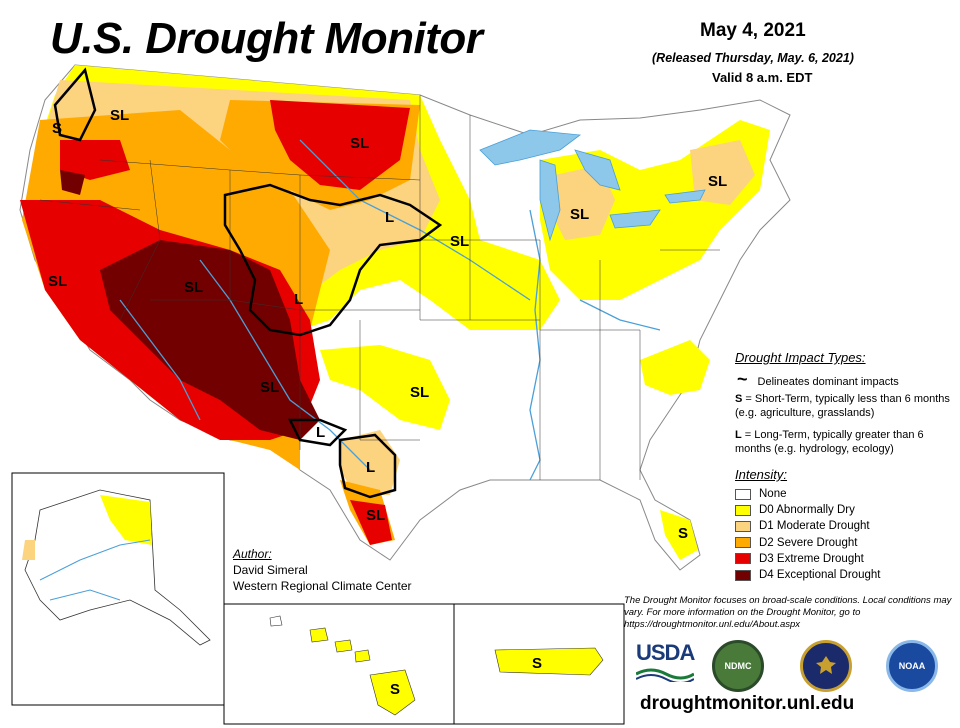 This screenshot has height=728, width=960. What do you see at coordinates (665, 676) in the screenshot?
I see `usda-wave-icon` at bounding box center [665, 676].